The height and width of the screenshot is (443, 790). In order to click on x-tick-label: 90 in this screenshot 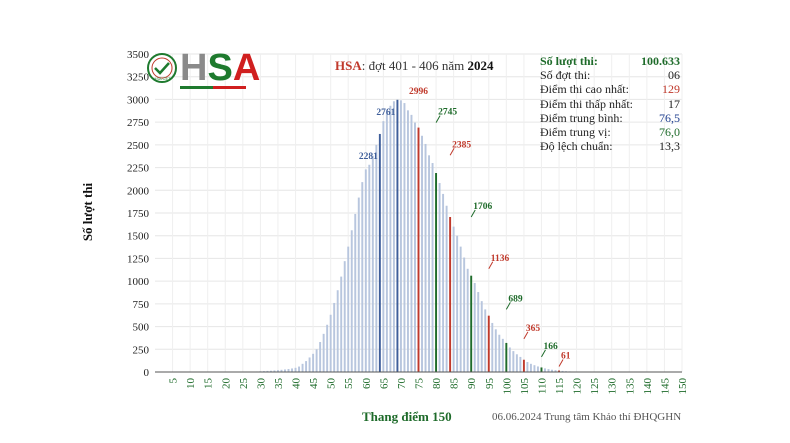, I will do `click(472, 384)`.